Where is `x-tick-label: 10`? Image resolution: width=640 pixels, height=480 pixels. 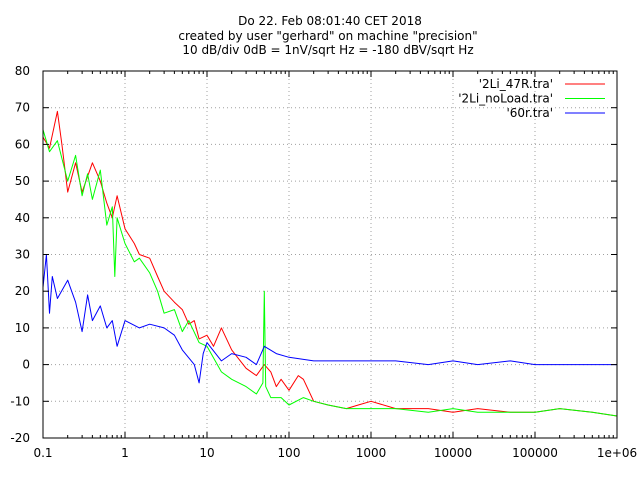 x-tick-label: 10 is located at coordinates (206, 453).